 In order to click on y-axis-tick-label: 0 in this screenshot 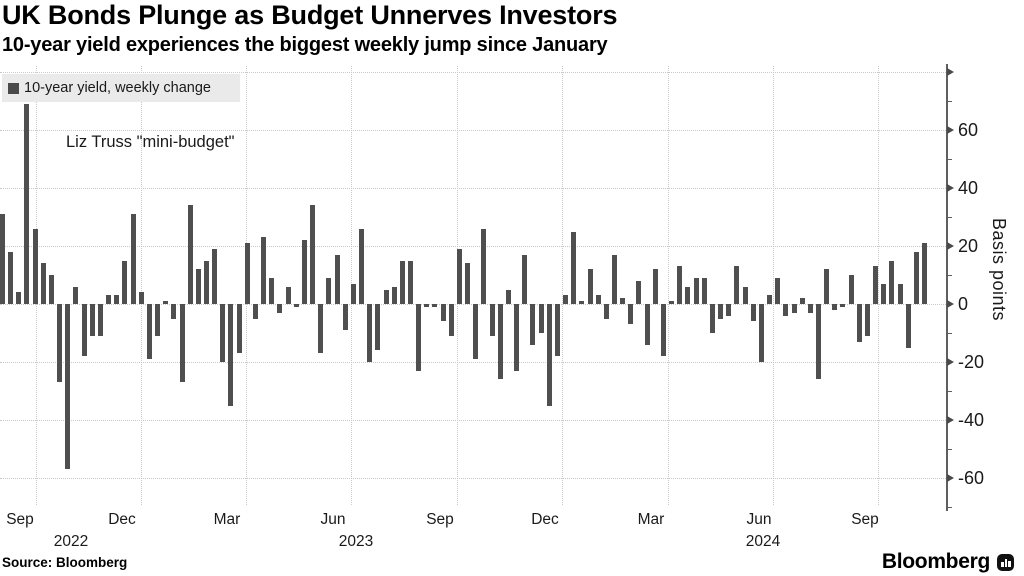, I will do `click(963, 304)`.